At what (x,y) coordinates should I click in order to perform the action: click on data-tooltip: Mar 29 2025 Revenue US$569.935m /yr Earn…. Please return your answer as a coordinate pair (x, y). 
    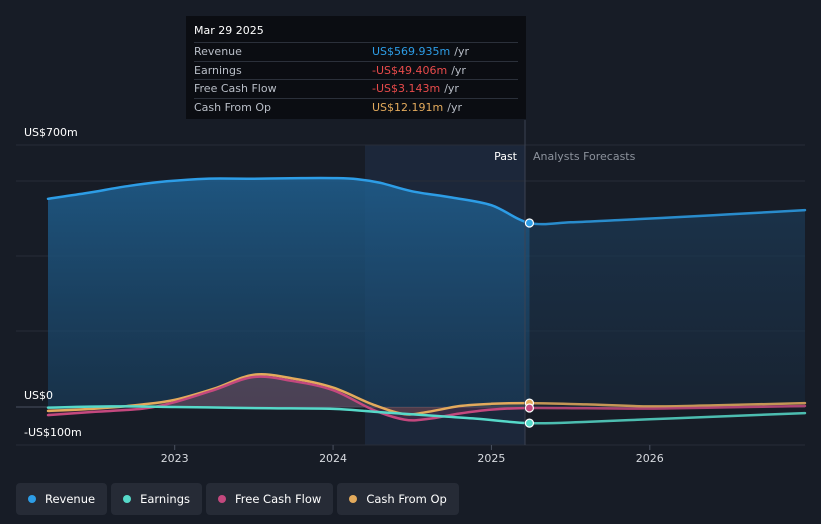
    Looking at the image, I should click on (356, 67).